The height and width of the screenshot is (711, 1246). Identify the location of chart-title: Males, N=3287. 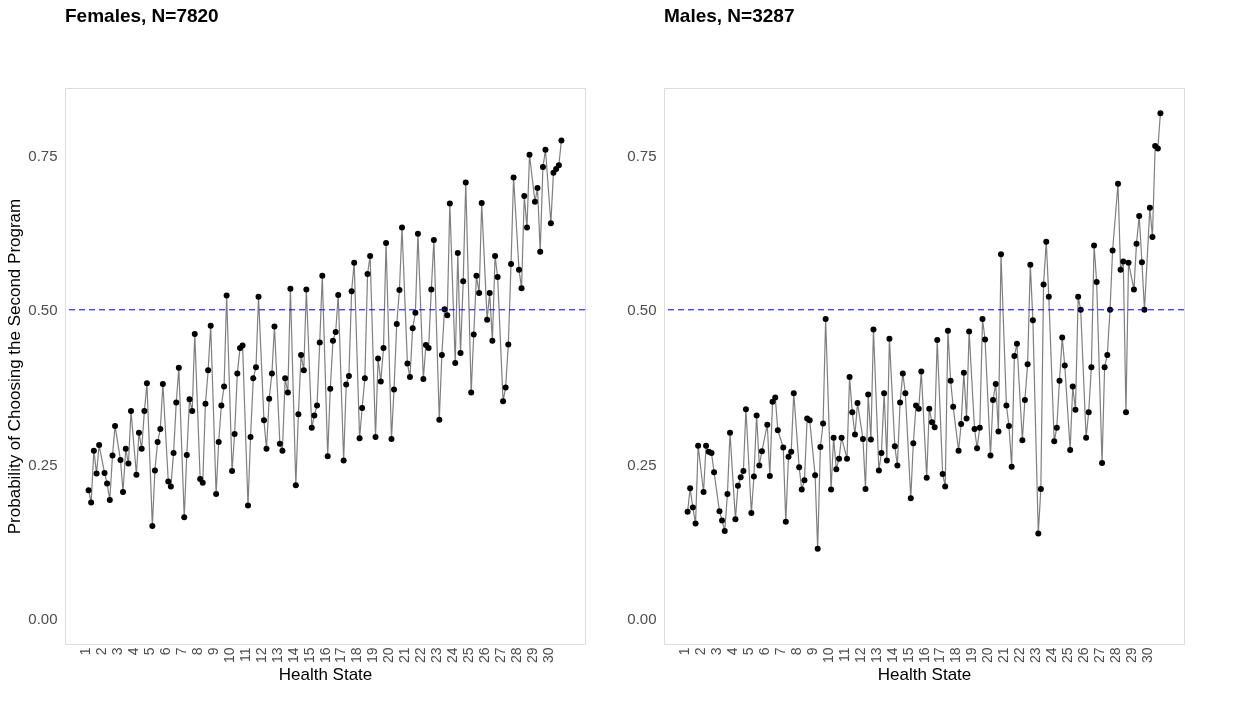
(729, 15).